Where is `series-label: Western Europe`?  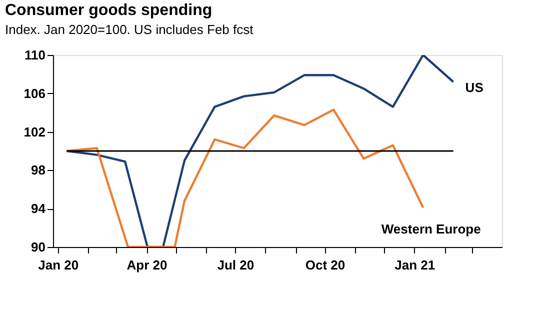
series-label: Western Europe is located at coordinates (431, 229).